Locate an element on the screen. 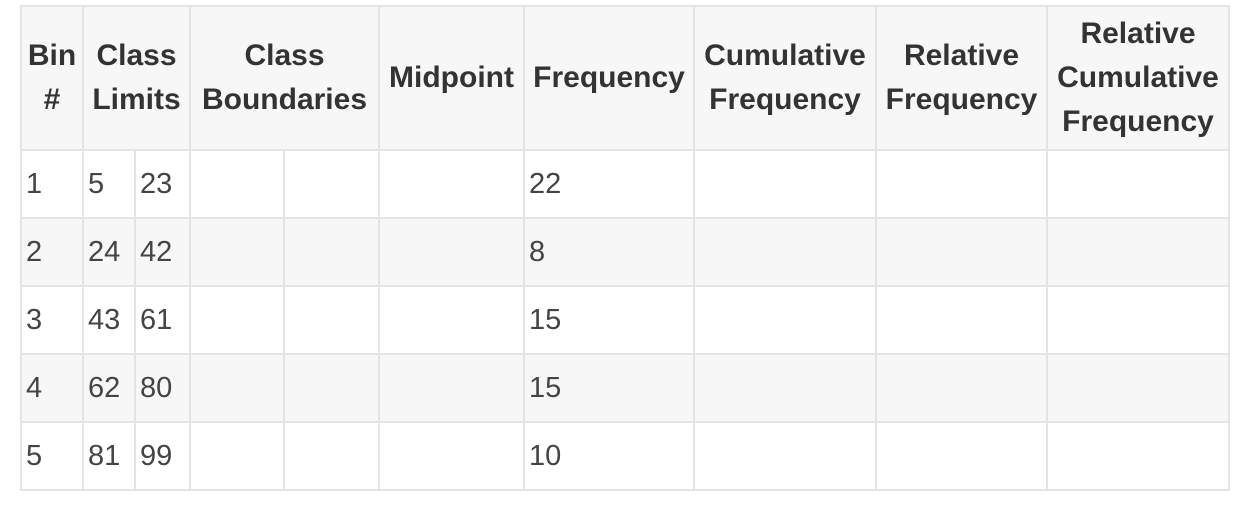 Image resolution: width=1252 pixels, height=514 pixels. header-cumulative-frequency: Cumulative Frequency is located at coordinates (785, 78).